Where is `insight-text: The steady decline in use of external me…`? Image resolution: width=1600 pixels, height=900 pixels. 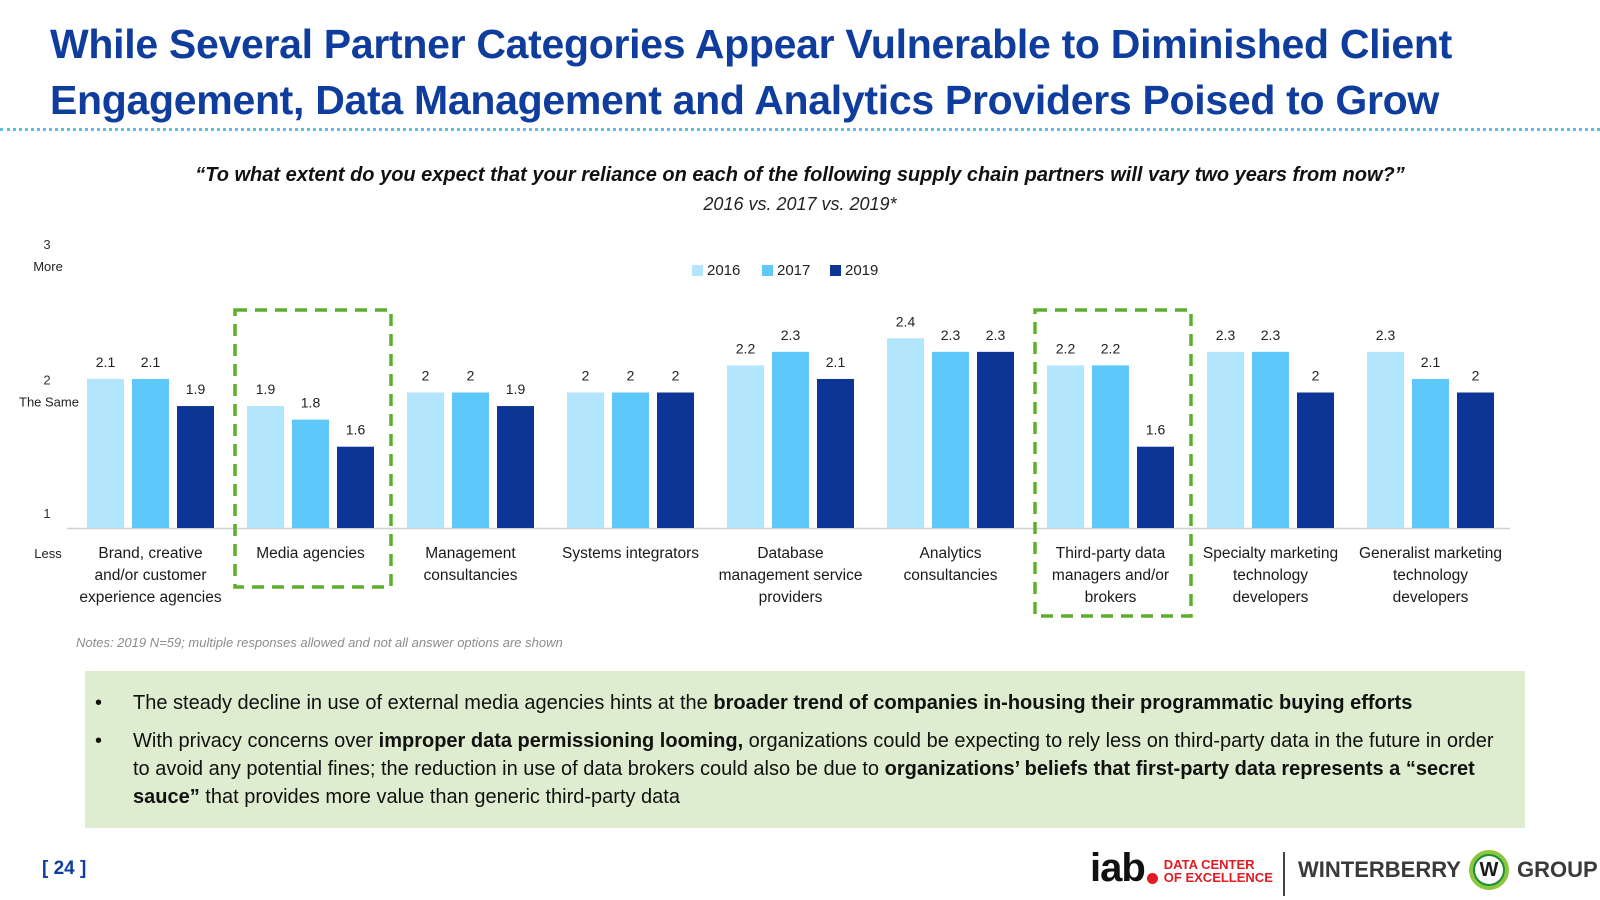 insight-text: The steady decline in use of external me… is located at coordinates (423, 703).